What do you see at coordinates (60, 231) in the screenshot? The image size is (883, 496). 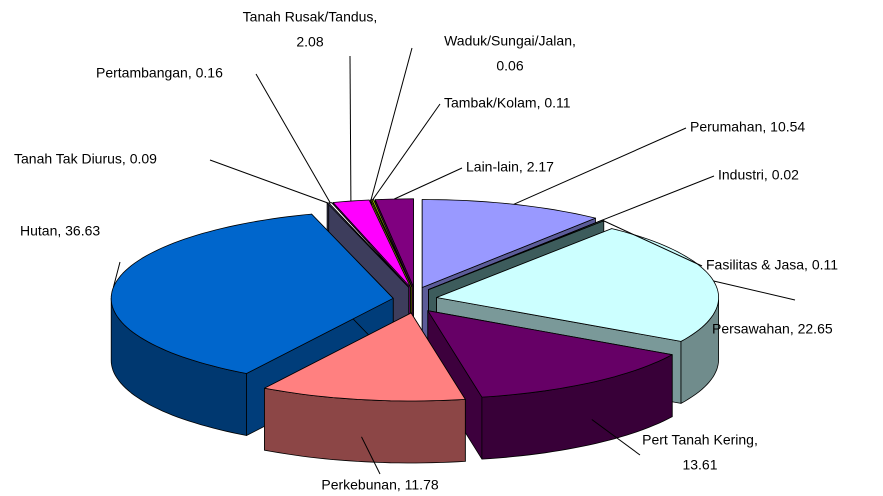 I see `data-label: Hutan, 36.63` at bounding box center [60, 231].